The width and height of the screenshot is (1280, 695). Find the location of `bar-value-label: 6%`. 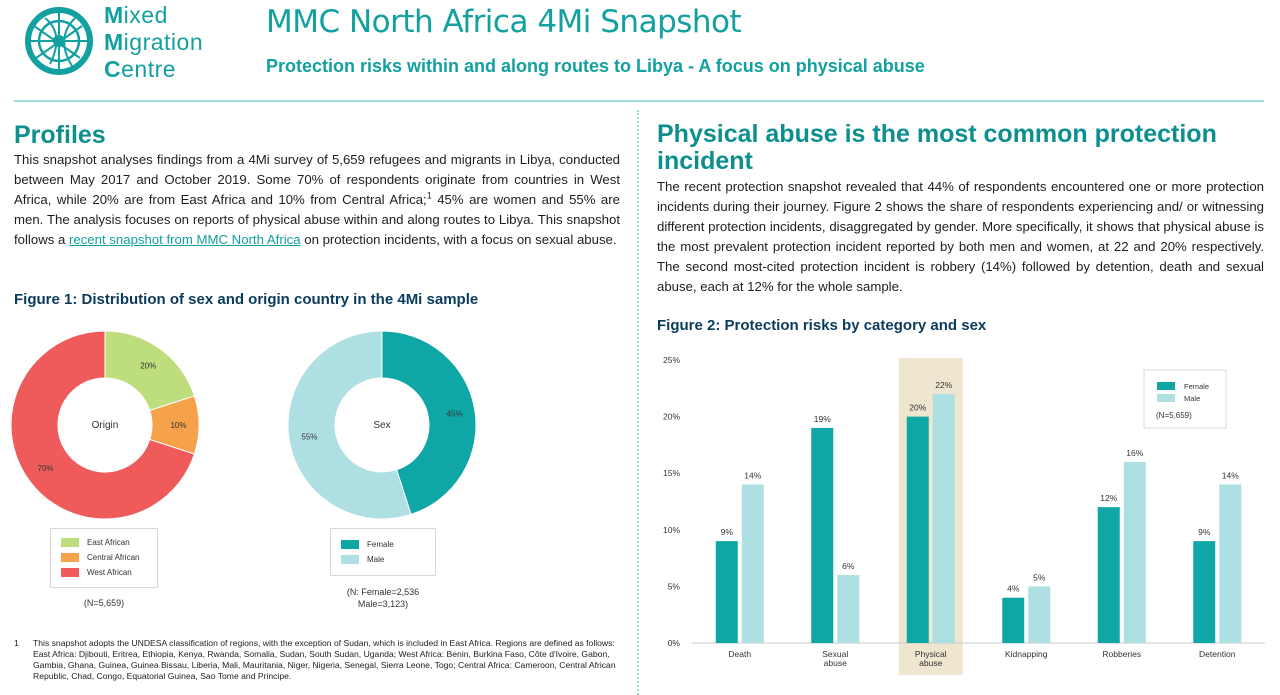

bar-value-label: 6% is located at coordinates (848, 566).